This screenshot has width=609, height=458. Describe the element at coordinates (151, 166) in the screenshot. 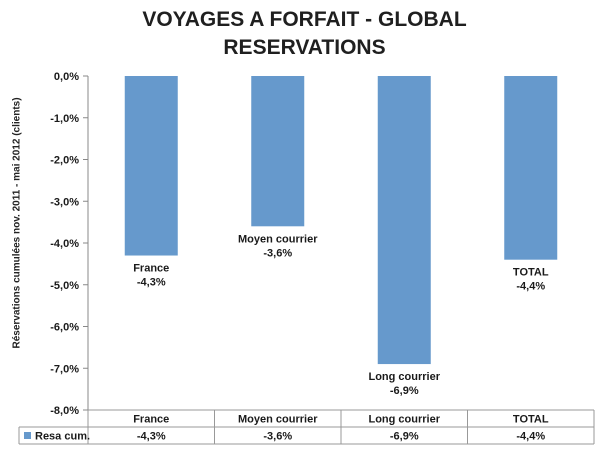

I see `bar-france` at that location.